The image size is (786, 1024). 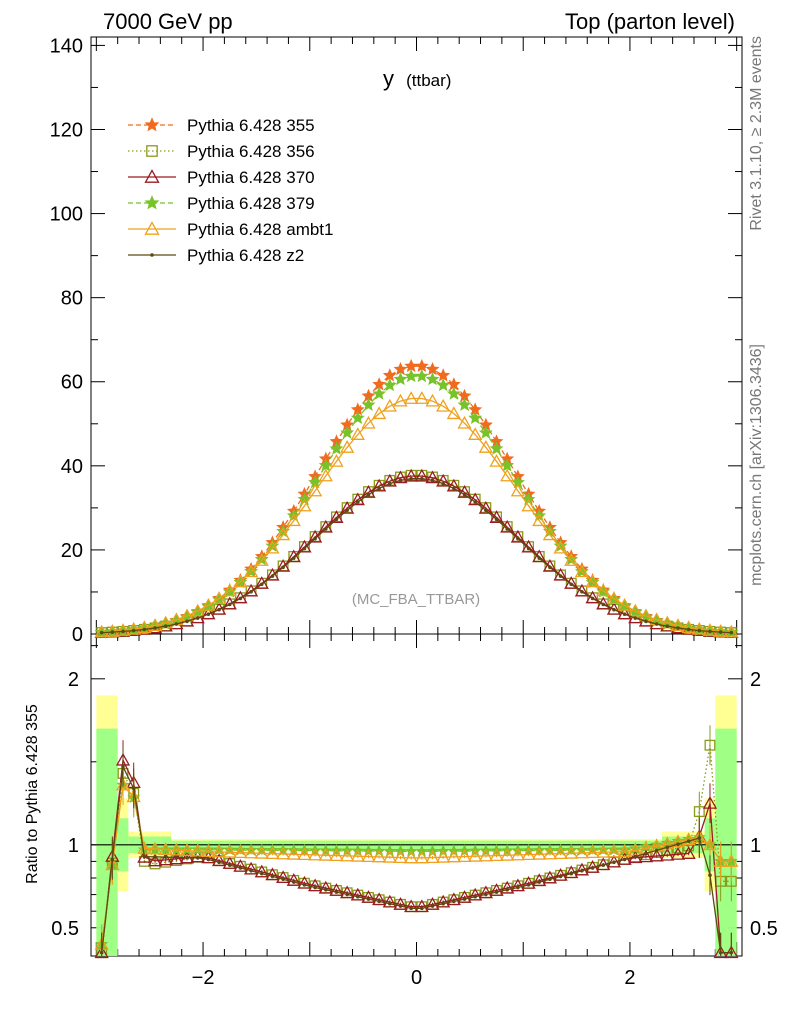 I want to click on ratio-line-ambt1, so click(x=416, y=864).